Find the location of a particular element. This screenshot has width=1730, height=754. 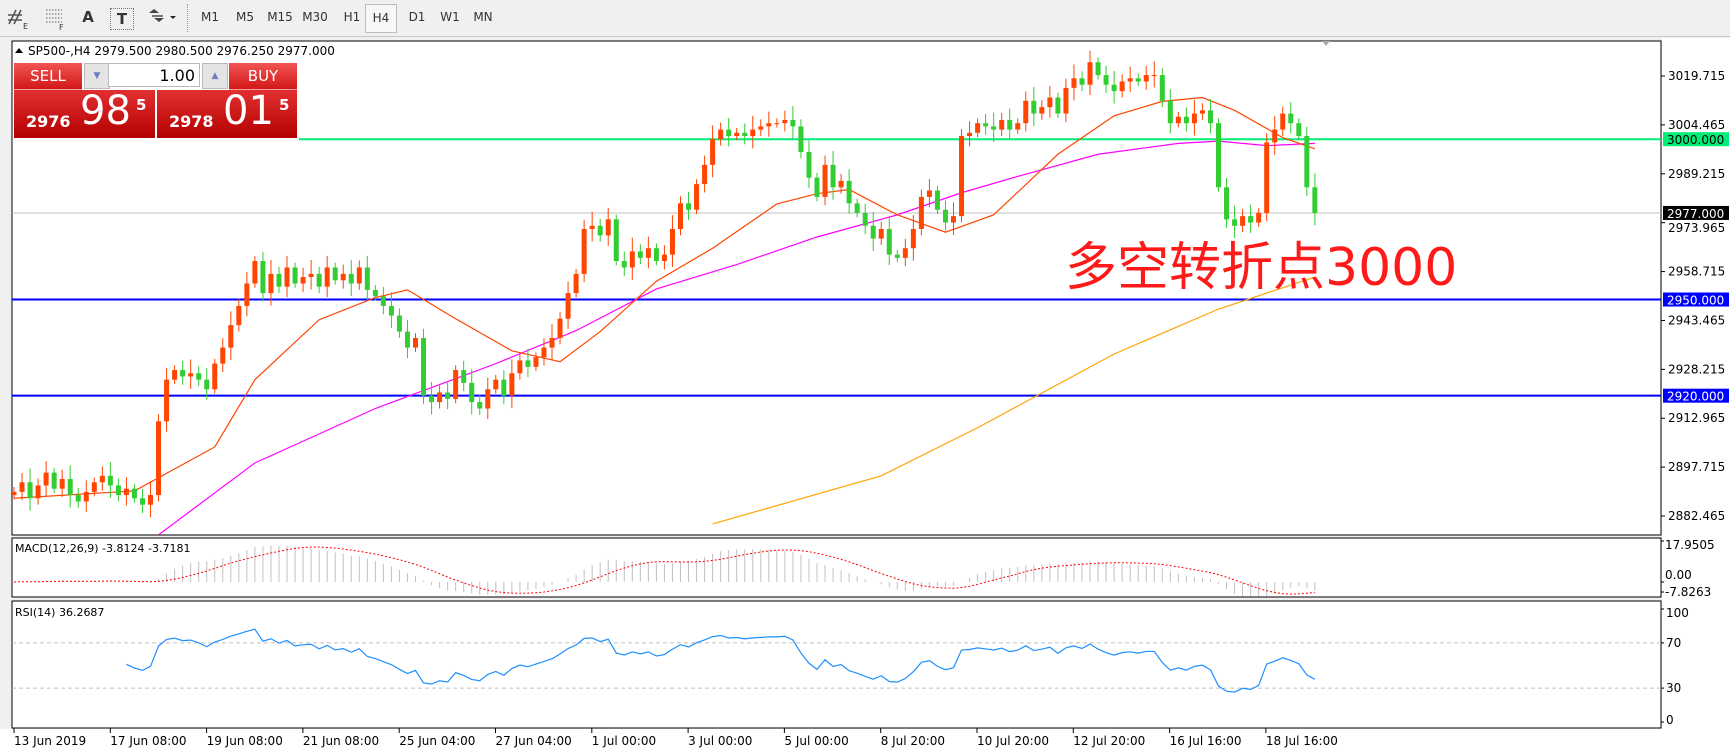

time-axis-label: 5 Jul 00:00 is located at coordinates (816, 741).